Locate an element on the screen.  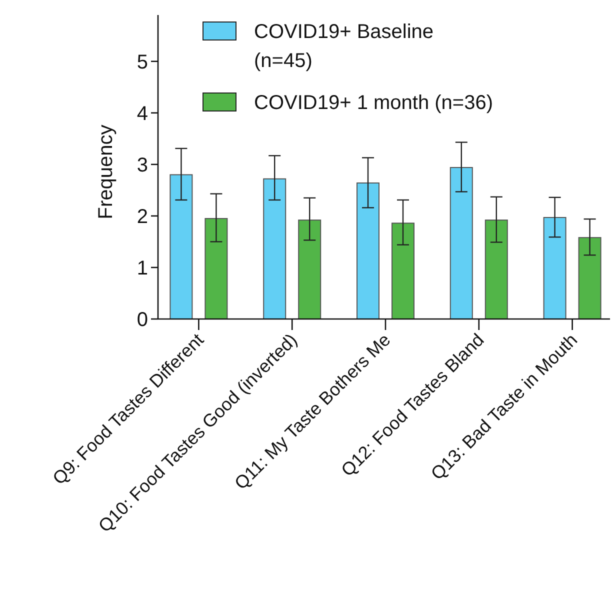
y-axis-title: Frequency is located at coordinates (106, 172).